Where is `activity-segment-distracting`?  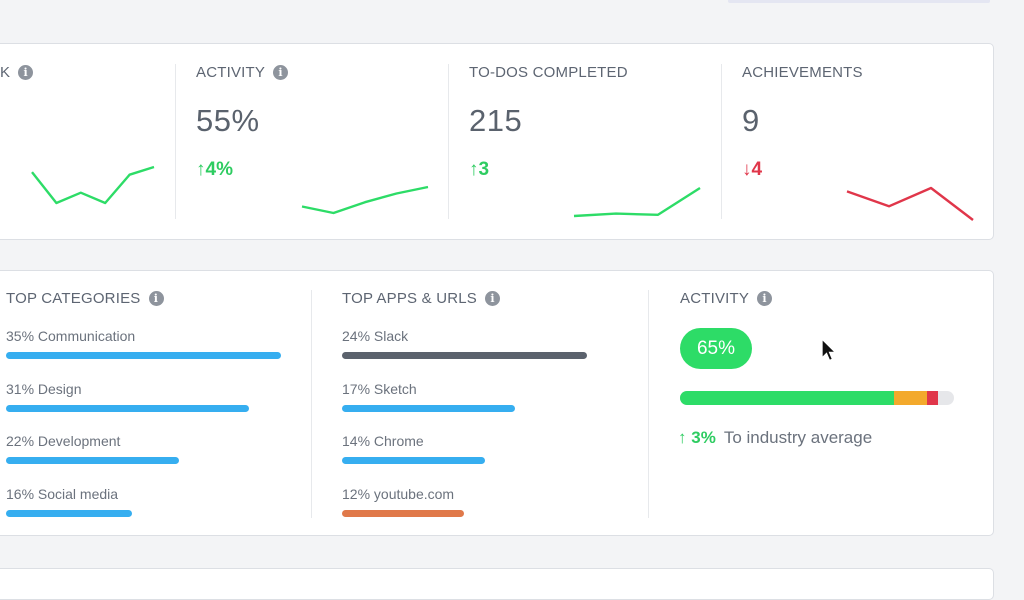 activity-segment-distracting is located at coordinates (932, 398).